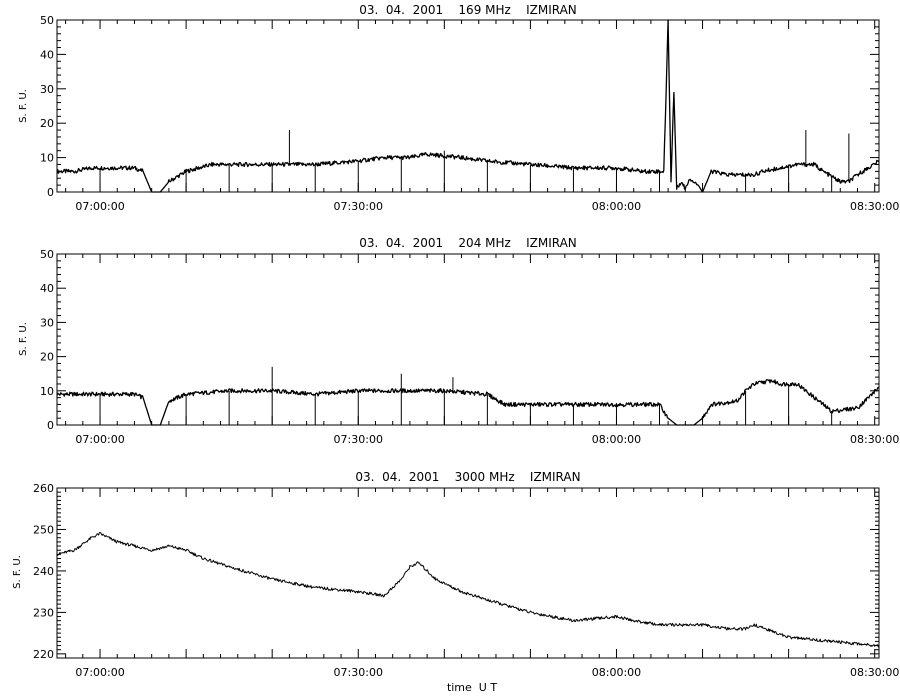  Describe the element at coordinates (472, 687) in the screenshot. I see `x-axis-label: time U T` at that location.